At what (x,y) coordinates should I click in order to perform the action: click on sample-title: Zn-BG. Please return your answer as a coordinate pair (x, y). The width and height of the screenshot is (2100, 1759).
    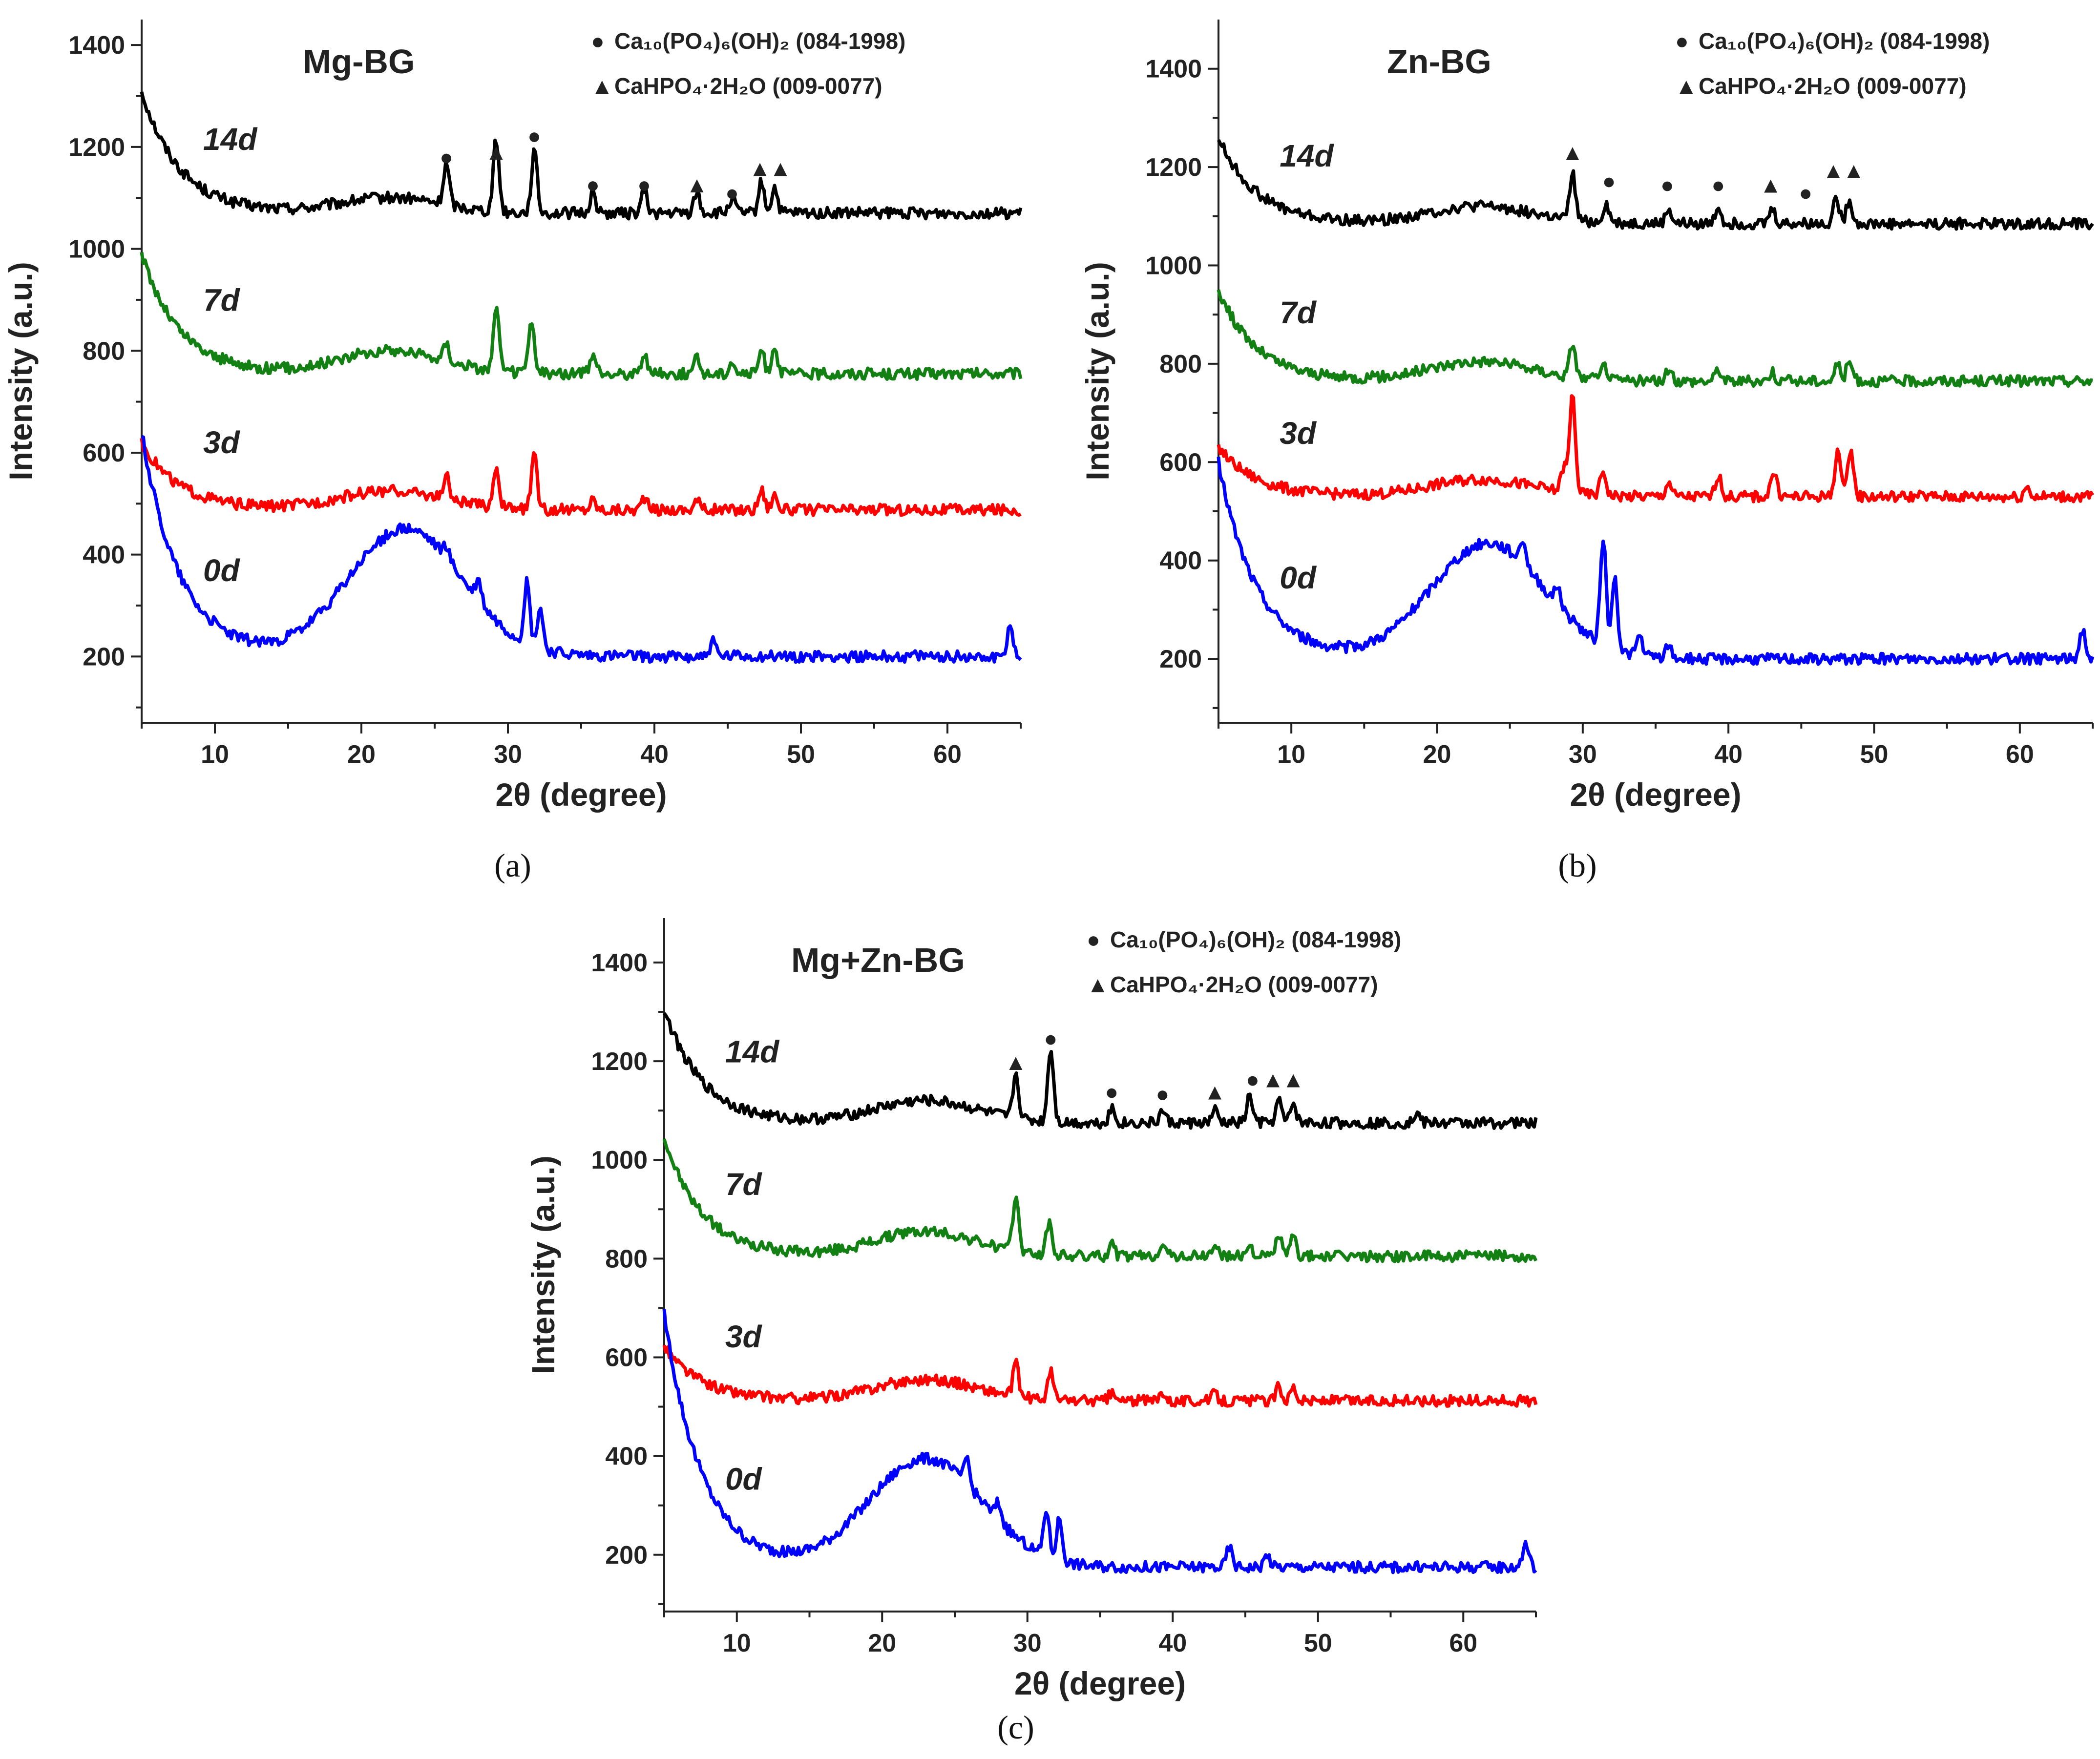
    Looking at the image, I should click on (1439, 61).